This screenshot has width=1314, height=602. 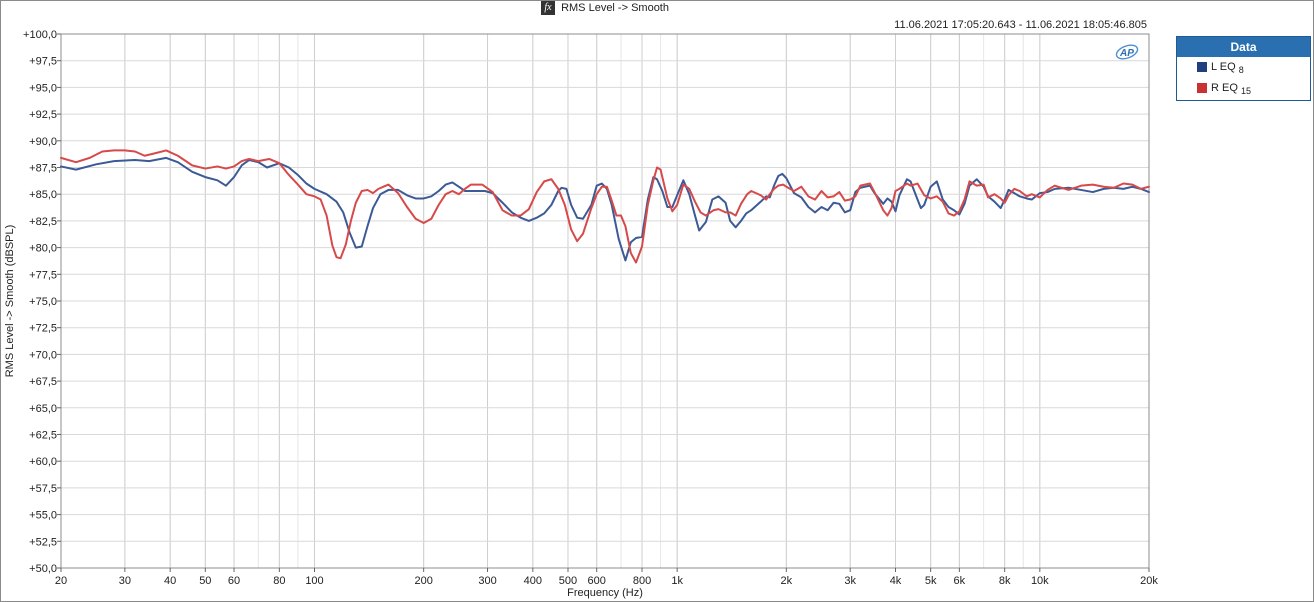 I want to click on y-tick-label: +70,0, so click(x=43, y=355).